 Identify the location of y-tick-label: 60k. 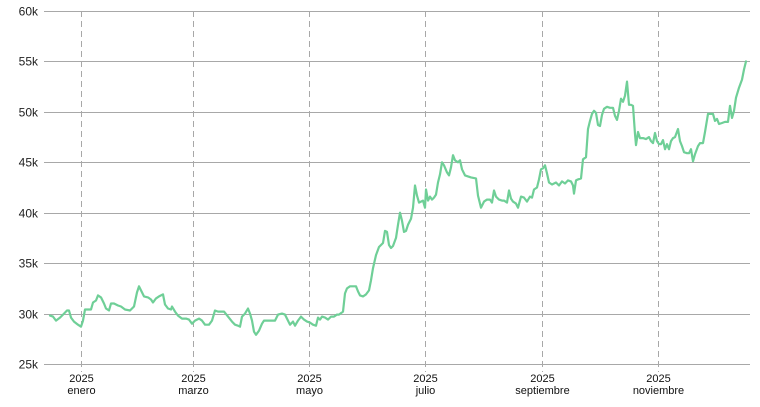
(29, 12).